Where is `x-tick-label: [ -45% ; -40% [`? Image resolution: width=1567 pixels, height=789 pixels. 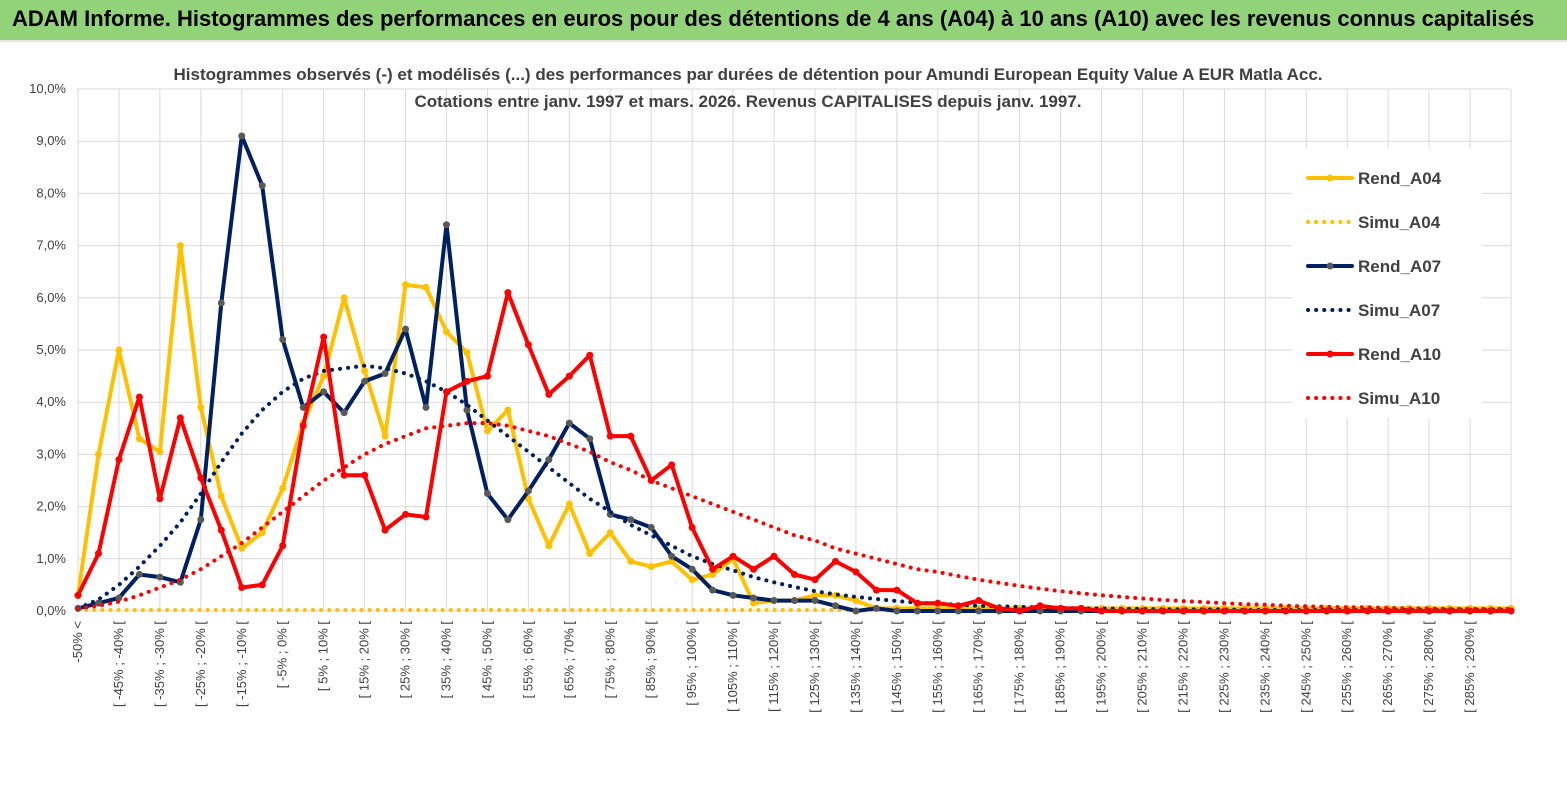
x-tick-label: [ -45% ; -40% [ is located at coordinates (118, 664).